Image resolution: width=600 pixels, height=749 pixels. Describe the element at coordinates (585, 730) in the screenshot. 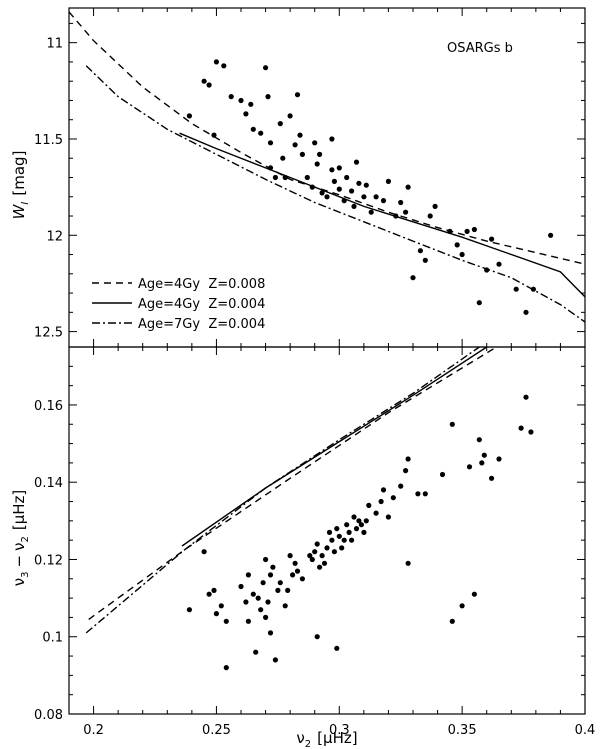

I see `x-tick-label: 0.4` at that location.